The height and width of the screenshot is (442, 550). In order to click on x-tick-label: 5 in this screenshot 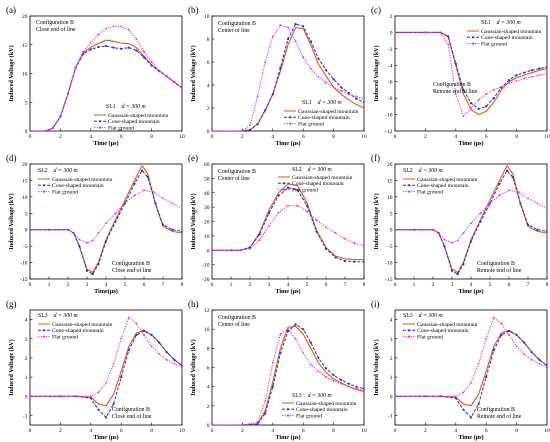, I will do `click(125, 285)`.